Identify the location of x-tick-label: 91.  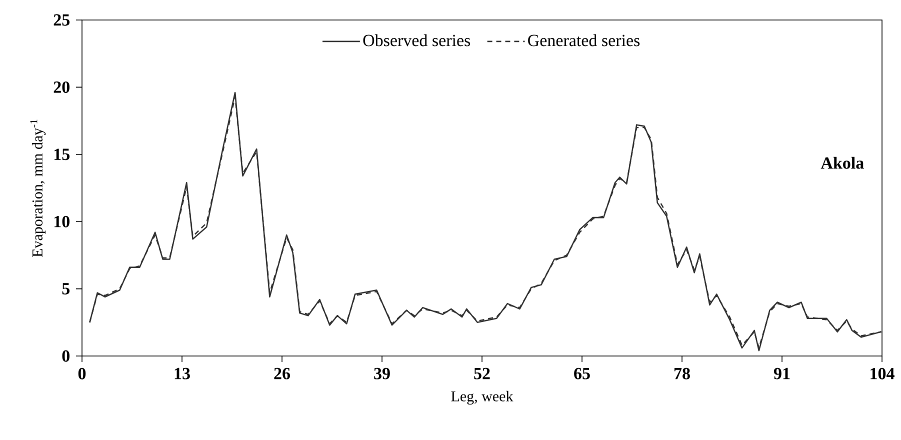
(782, 374).